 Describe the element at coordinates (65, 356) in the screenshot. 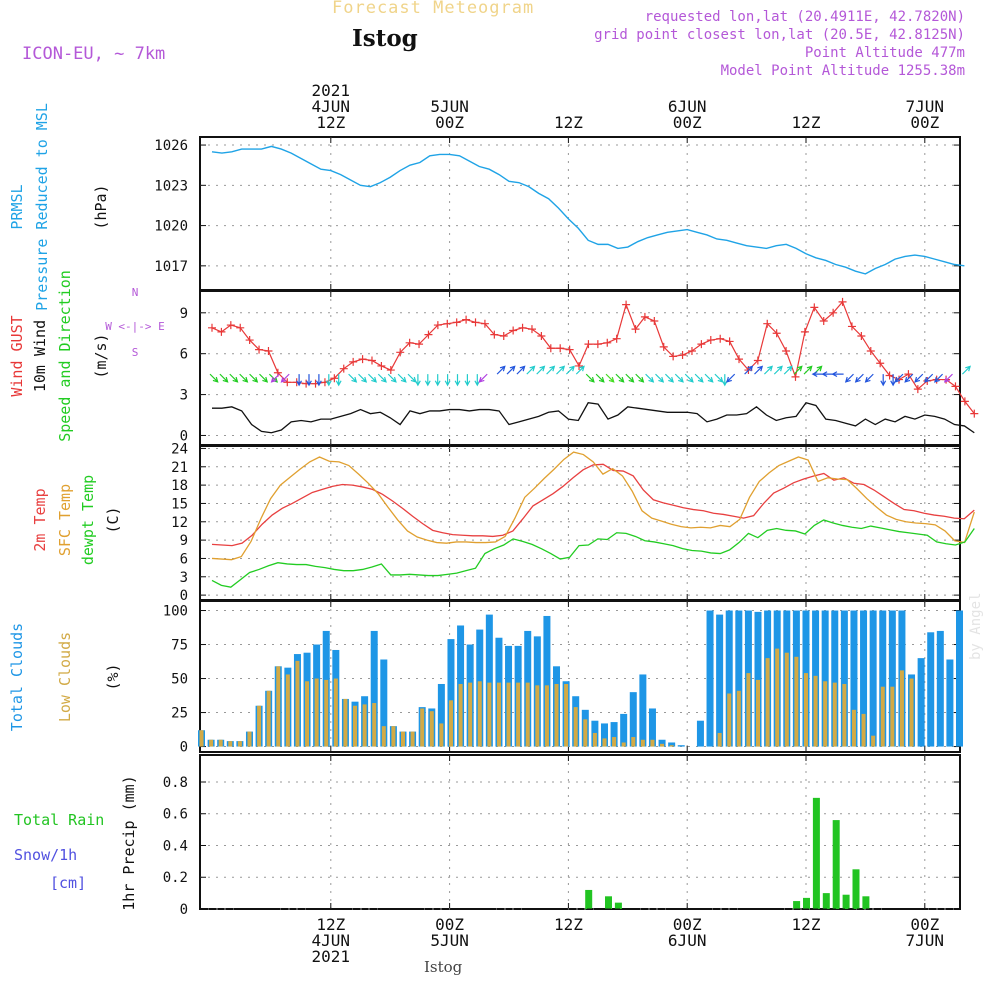

I see `wind-direction-label: Speed and Direction` at that location.